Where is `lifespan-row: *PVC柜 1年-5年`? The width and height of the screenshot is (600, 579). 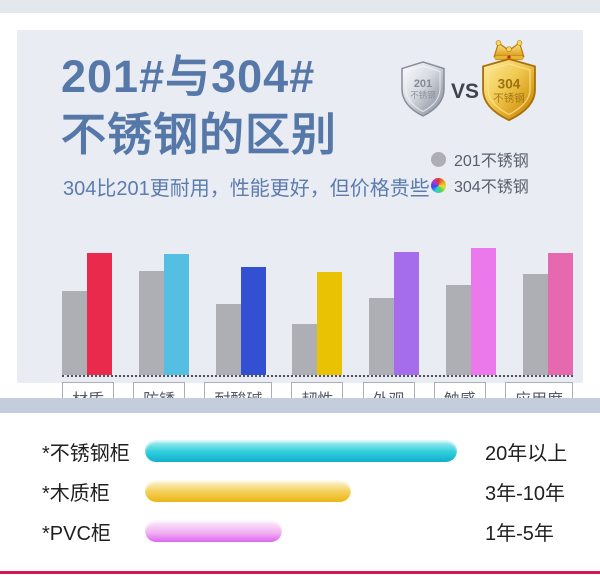
lifespan-row: *PVC柜 1年-5年 is located at coordinates (300, 531).